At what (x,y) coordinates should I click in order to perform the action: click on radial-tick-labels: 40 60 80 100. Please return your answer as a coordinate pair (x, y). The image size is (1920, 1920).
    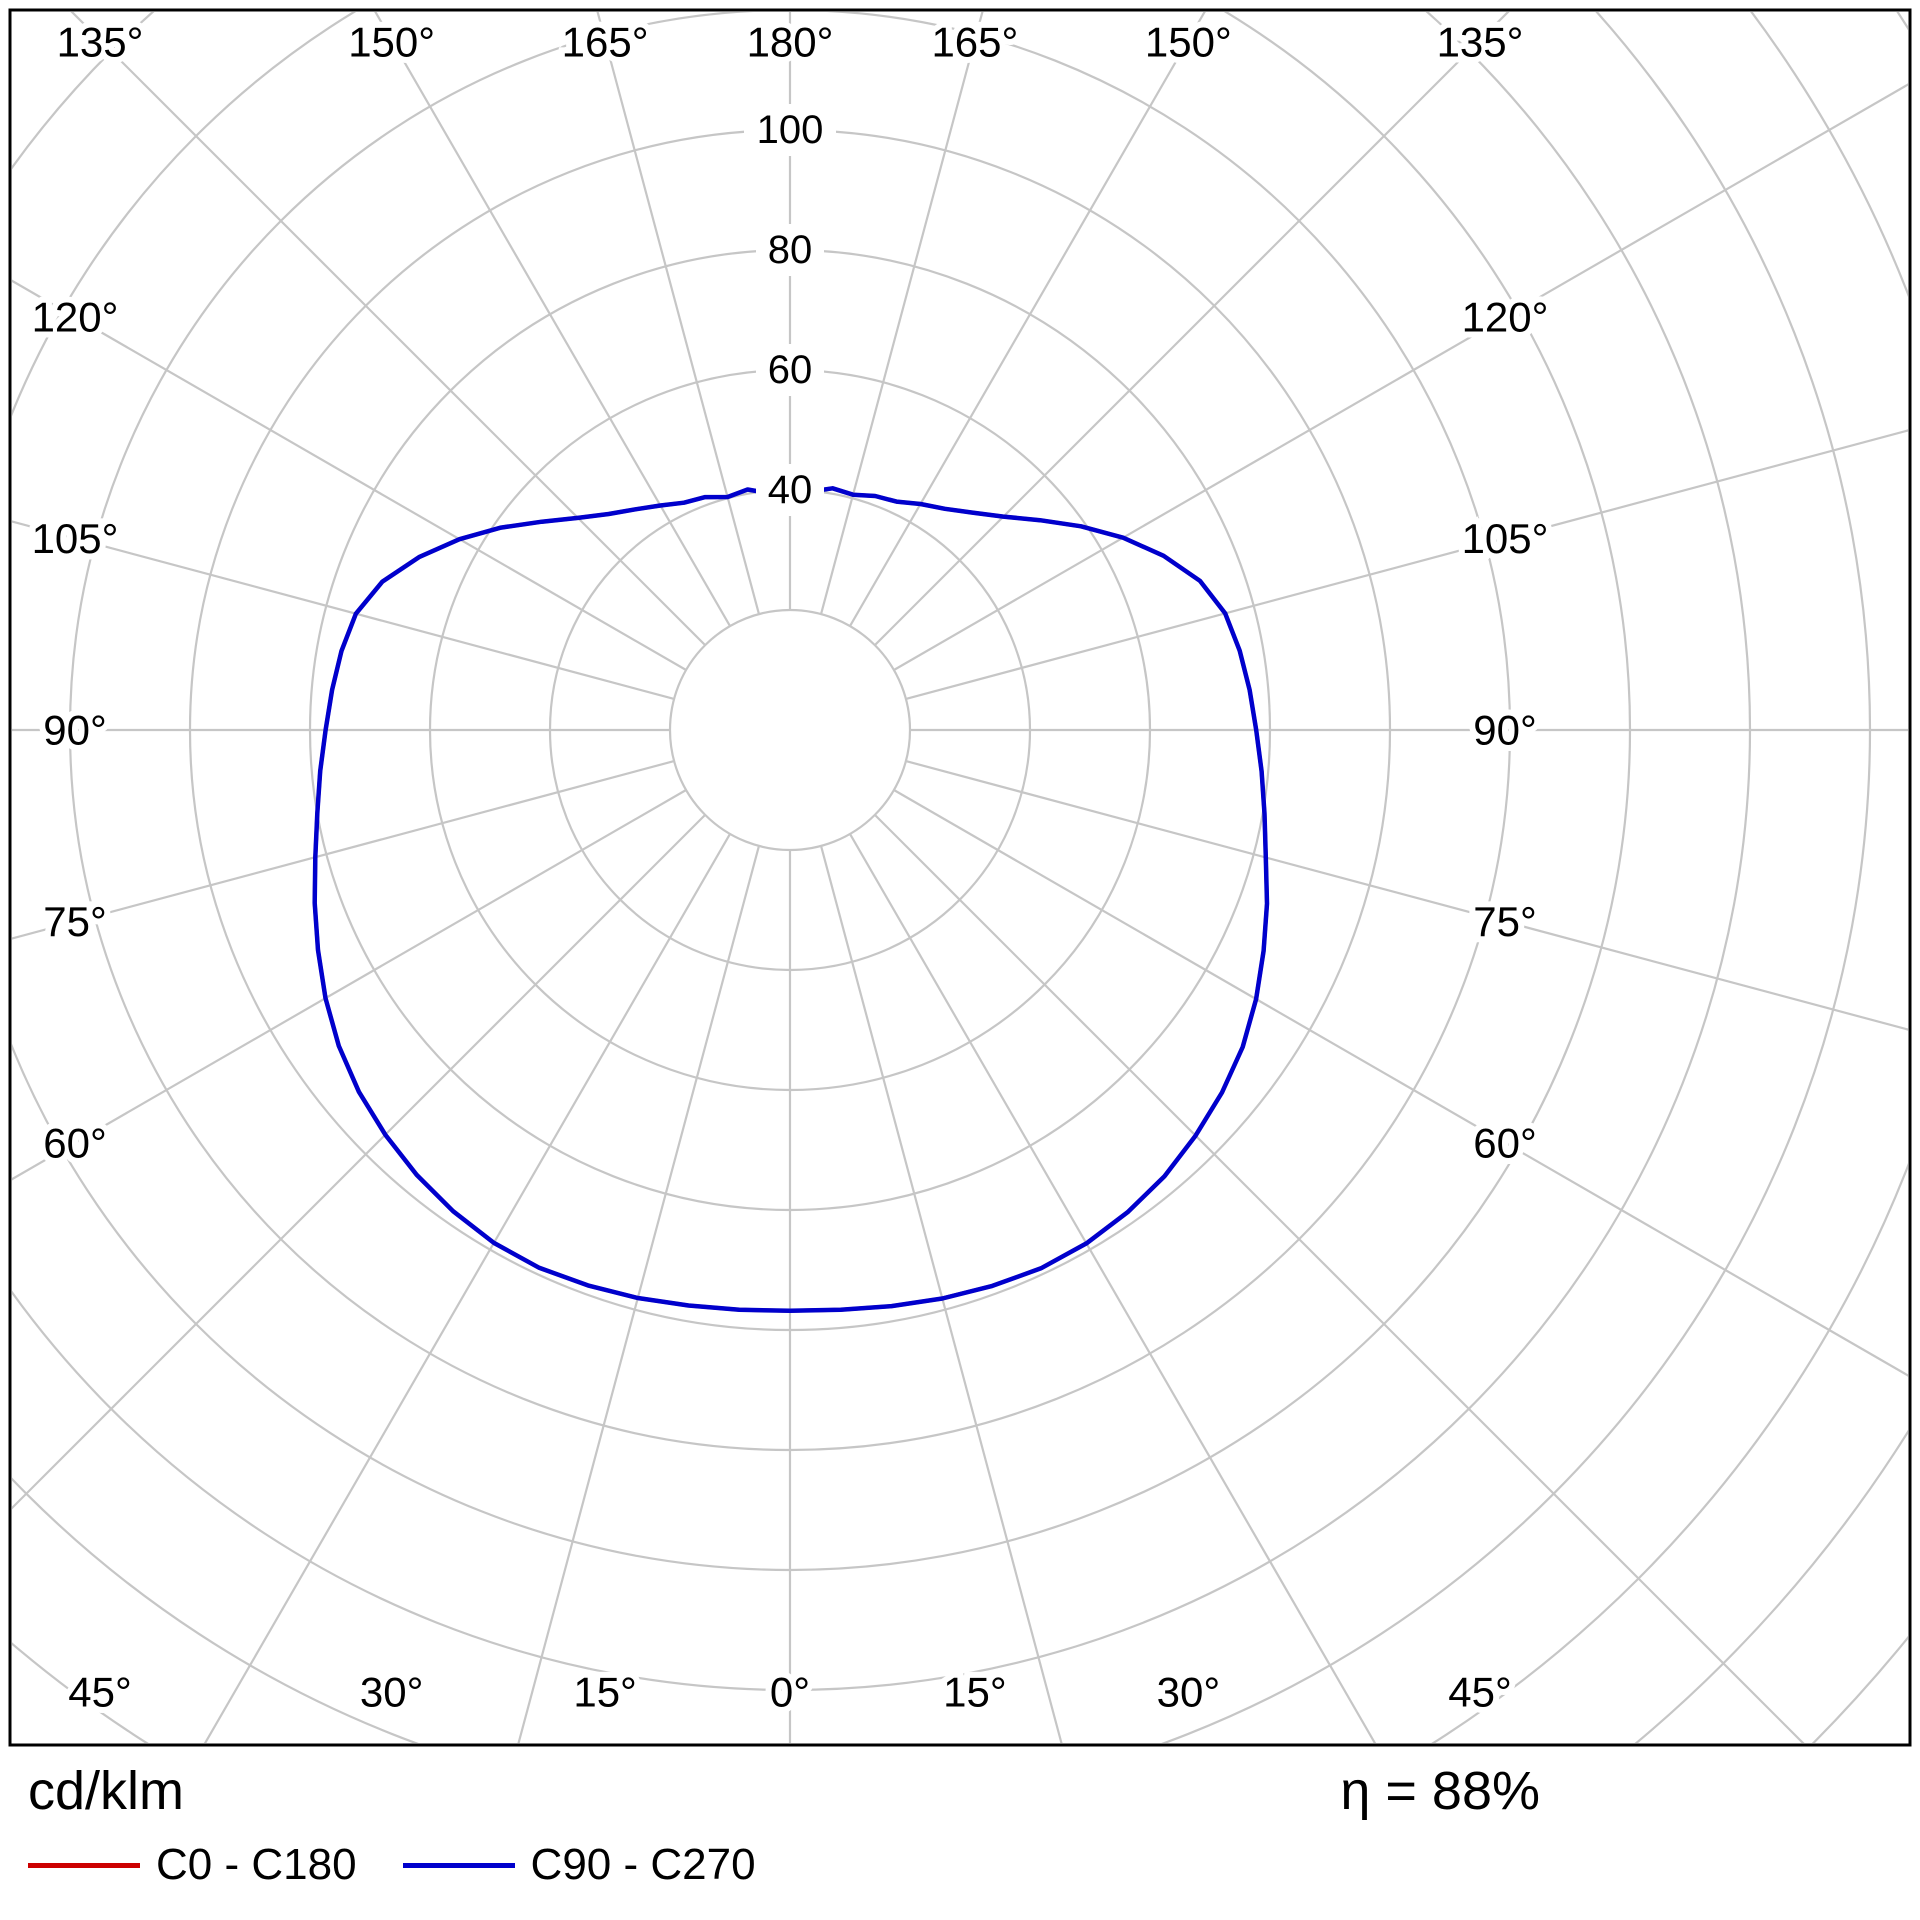
    Looking at the image, I should click on (790, 310).